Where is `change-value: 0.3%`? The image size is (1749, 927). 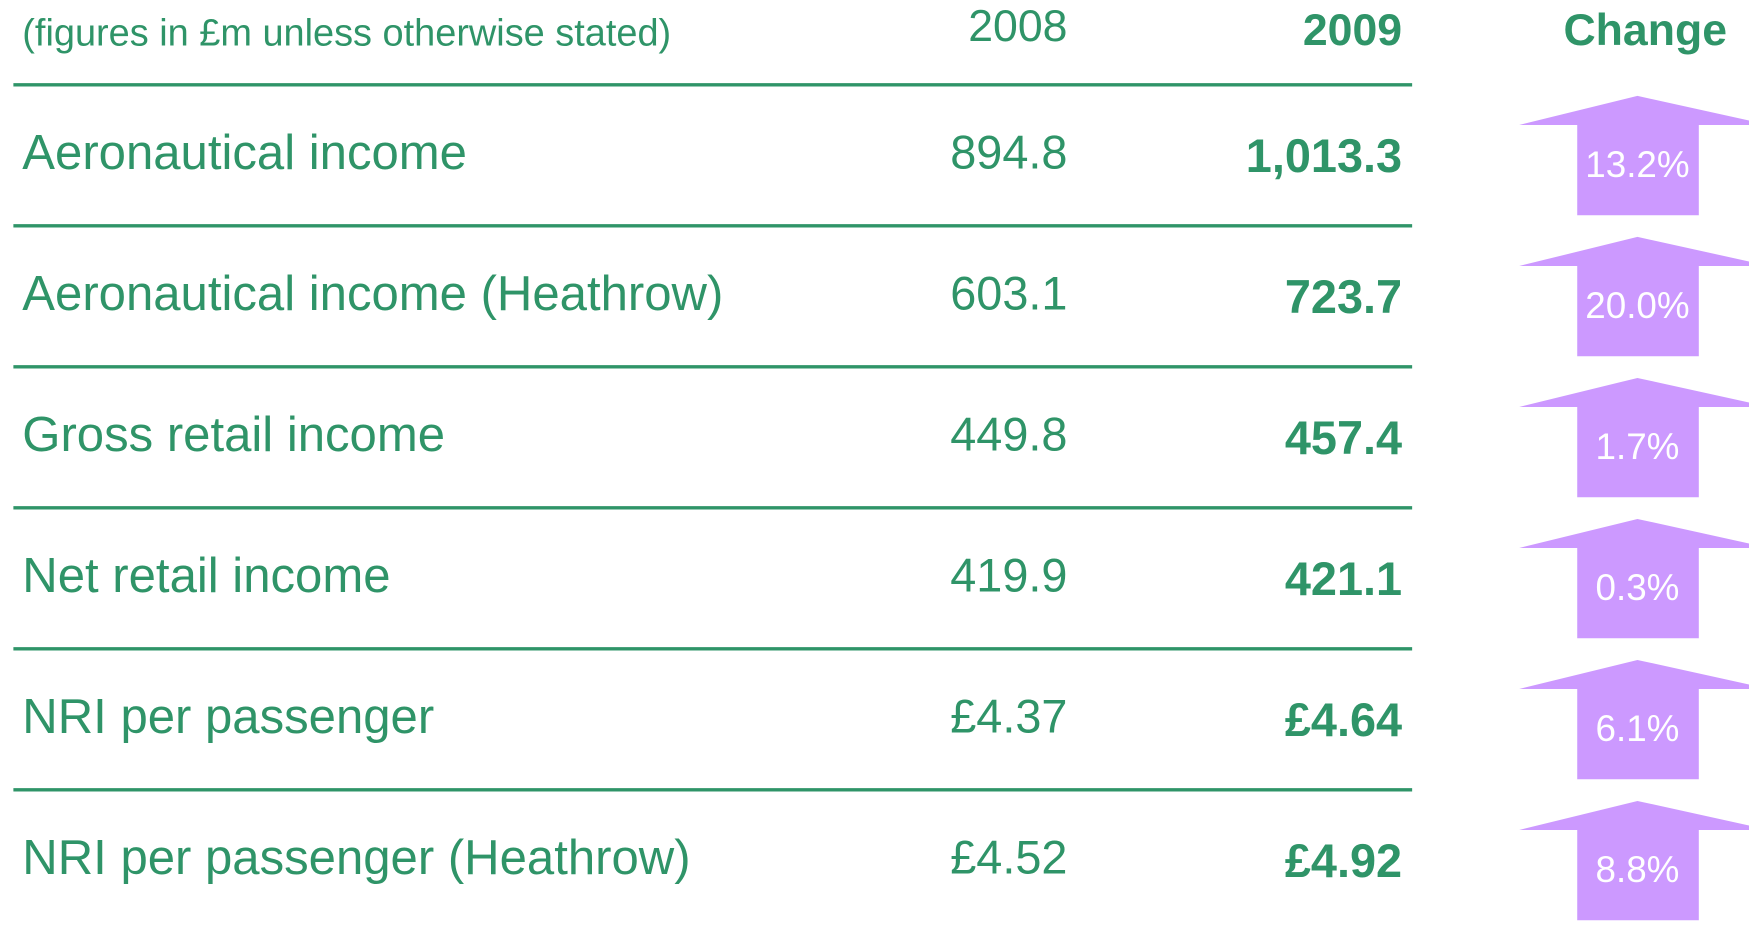 change-value: 0.3% is located at coordinates (1638, 587).